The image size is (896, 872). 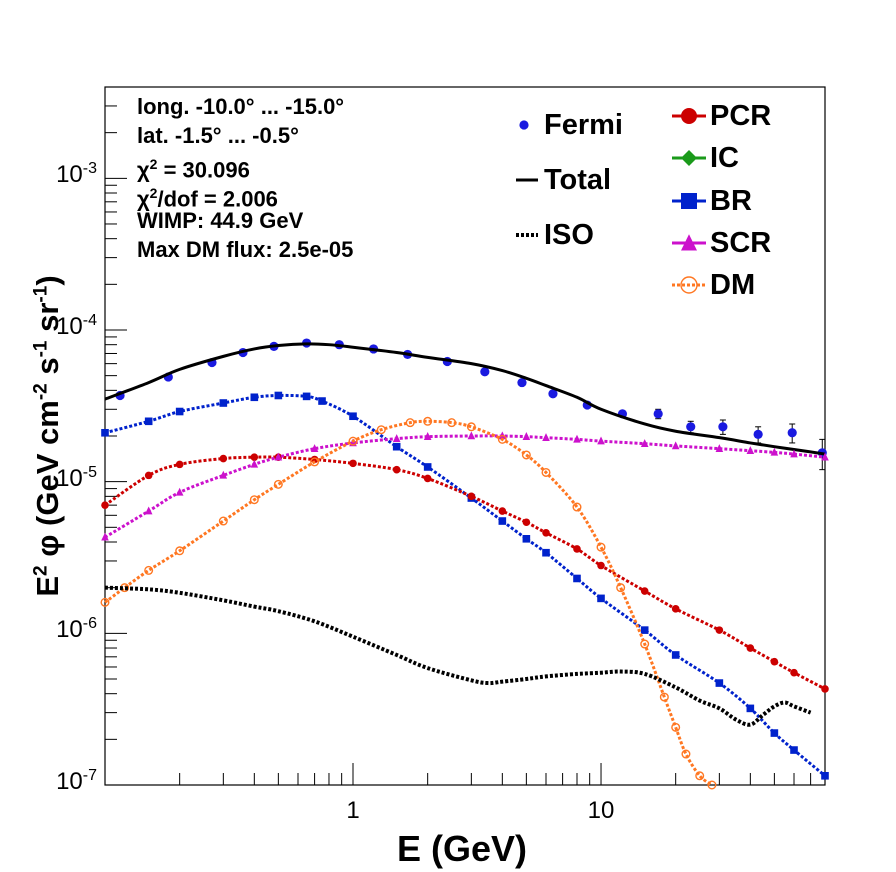 What do you see at coordinates (241, 106) in the screenshot?
I see `info-longitude: long. -10.0° ... -15.0°` at bounding box center [241, 106].